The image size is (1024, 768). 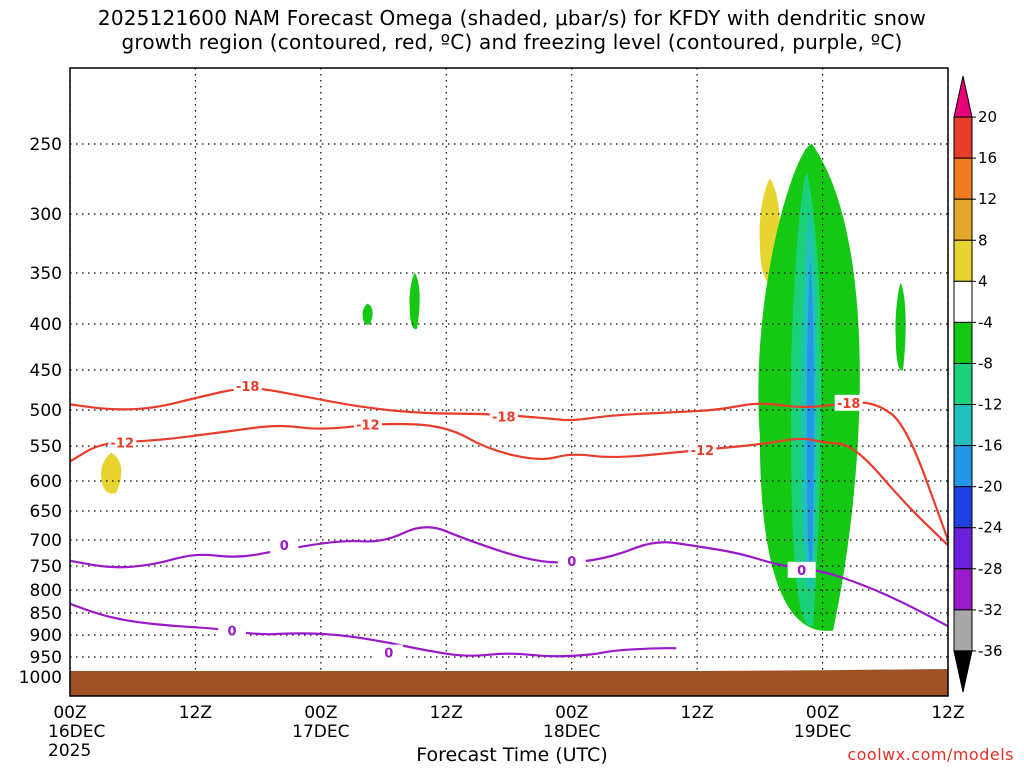 I want to click on contour-label-zero-a-bg, so click(x=284, y=545).